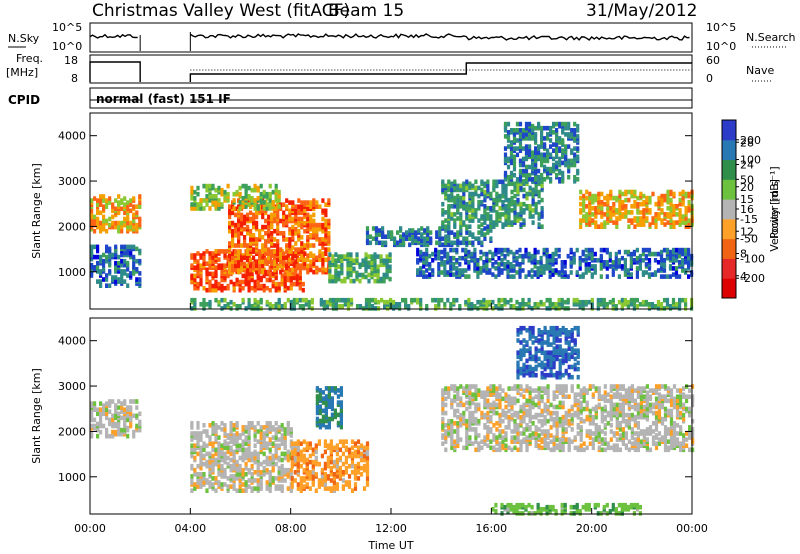  I want to click on freq-panel-frame, so click(391, 69).